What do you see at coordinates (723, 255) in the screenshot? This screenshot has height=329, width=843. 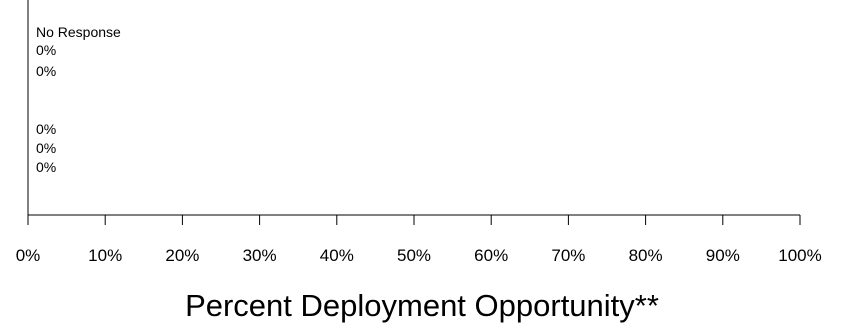 I see `x-tick-label: 90%` at bounding box center [723, 255].